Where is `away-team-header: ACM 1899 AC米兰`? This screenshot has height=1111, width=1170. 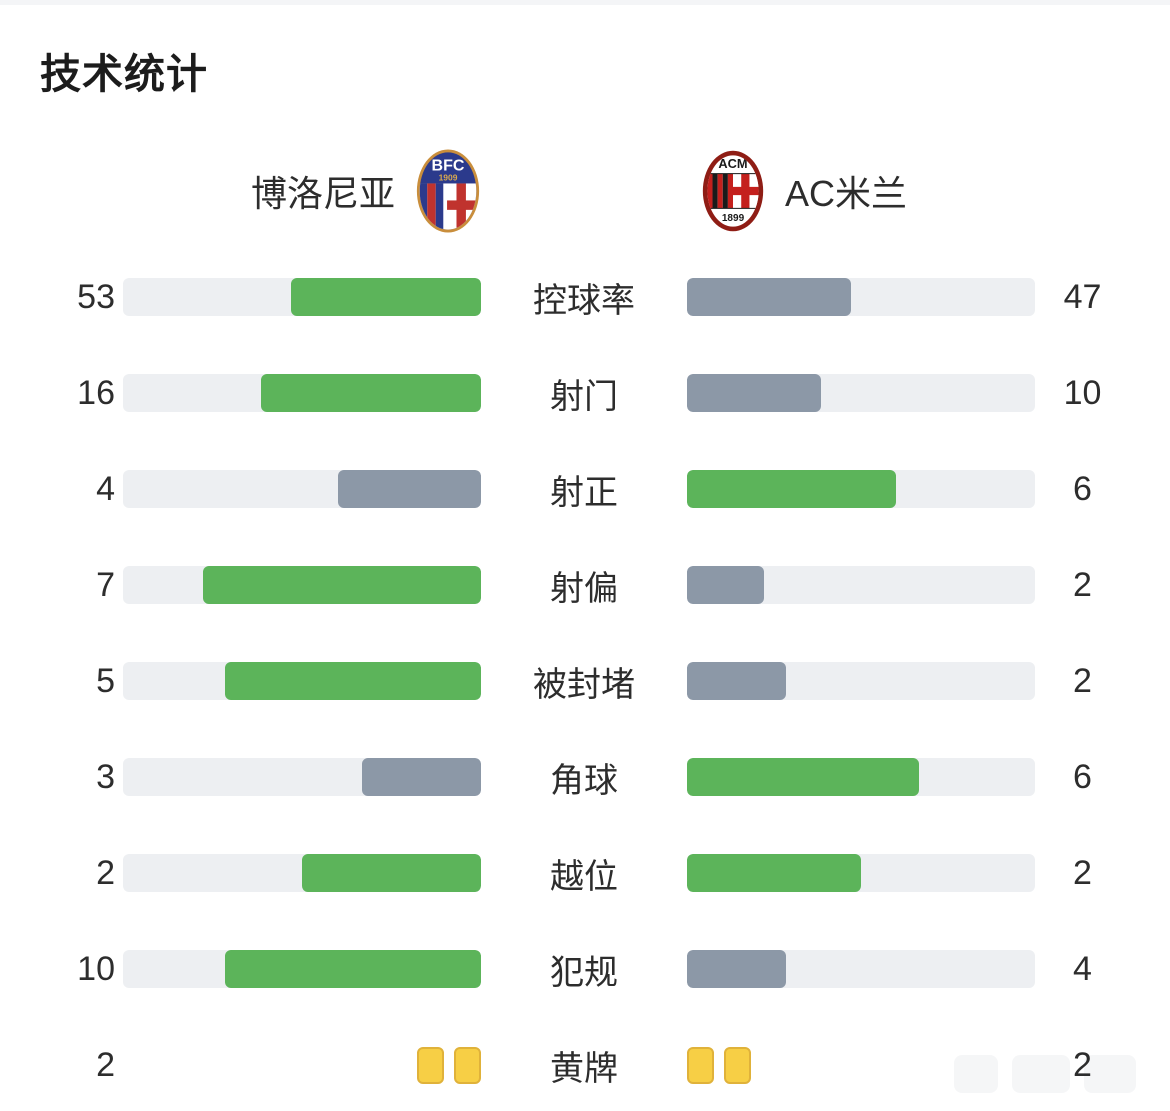 away-team-header: ACM 1899 AC米兰 is located at coordinates (861, 191).